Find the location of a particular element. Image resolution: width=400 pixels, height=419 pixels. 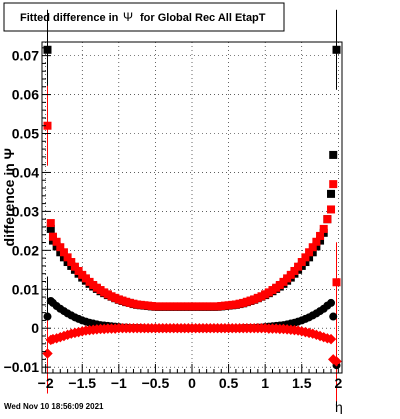

y-tick-label: 0.02 is located at coordinates (25, 250).